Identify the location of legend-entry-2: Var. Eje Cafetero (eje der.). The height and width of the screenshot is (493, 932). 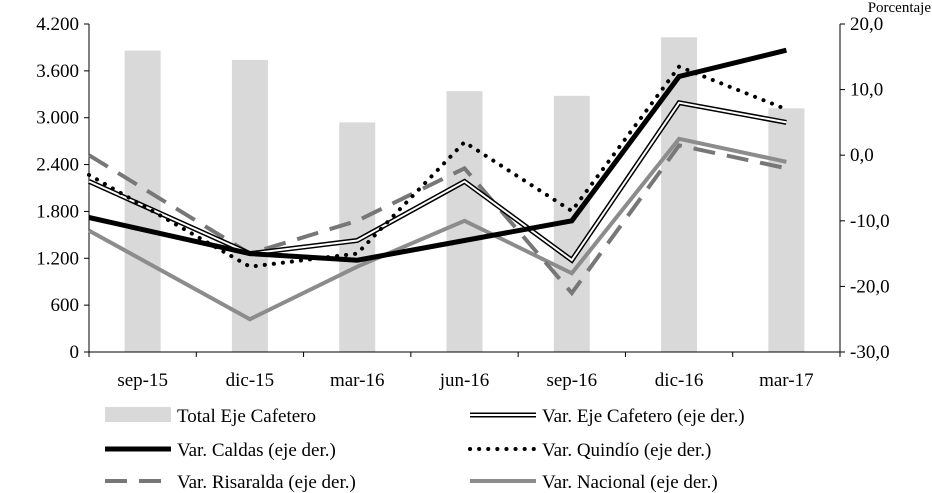
(607, 416).